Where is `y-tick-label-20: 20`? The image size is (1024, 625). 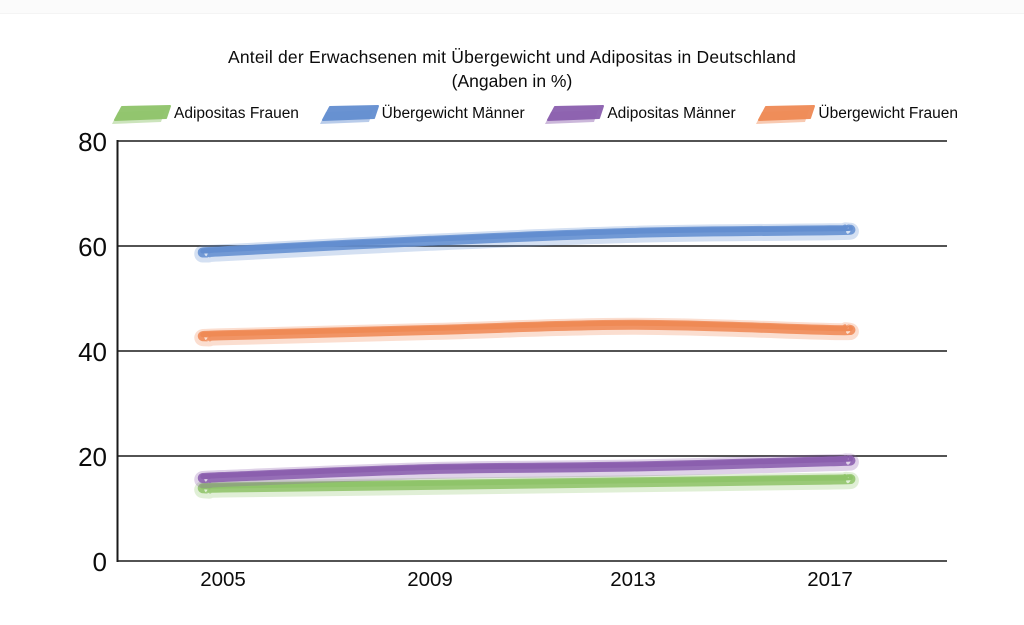 y-tick-label-20: 20 is located at coordinates (92, 457).